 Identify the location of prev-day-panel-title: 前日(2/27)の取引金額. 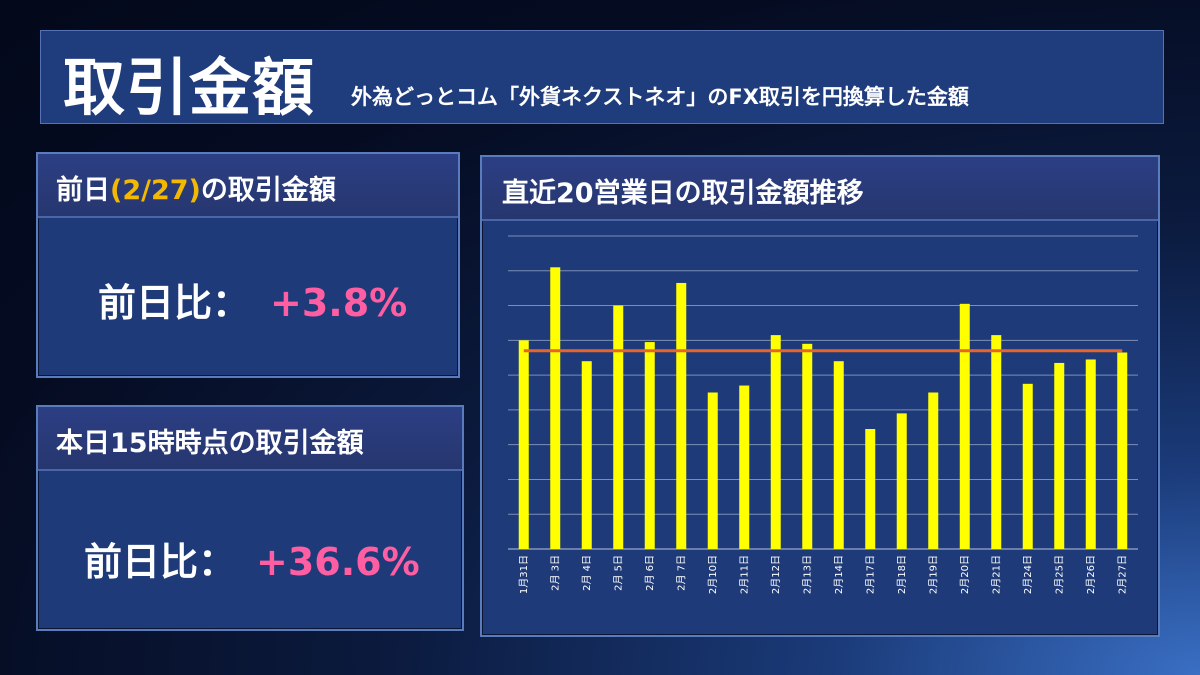
(196, 187).